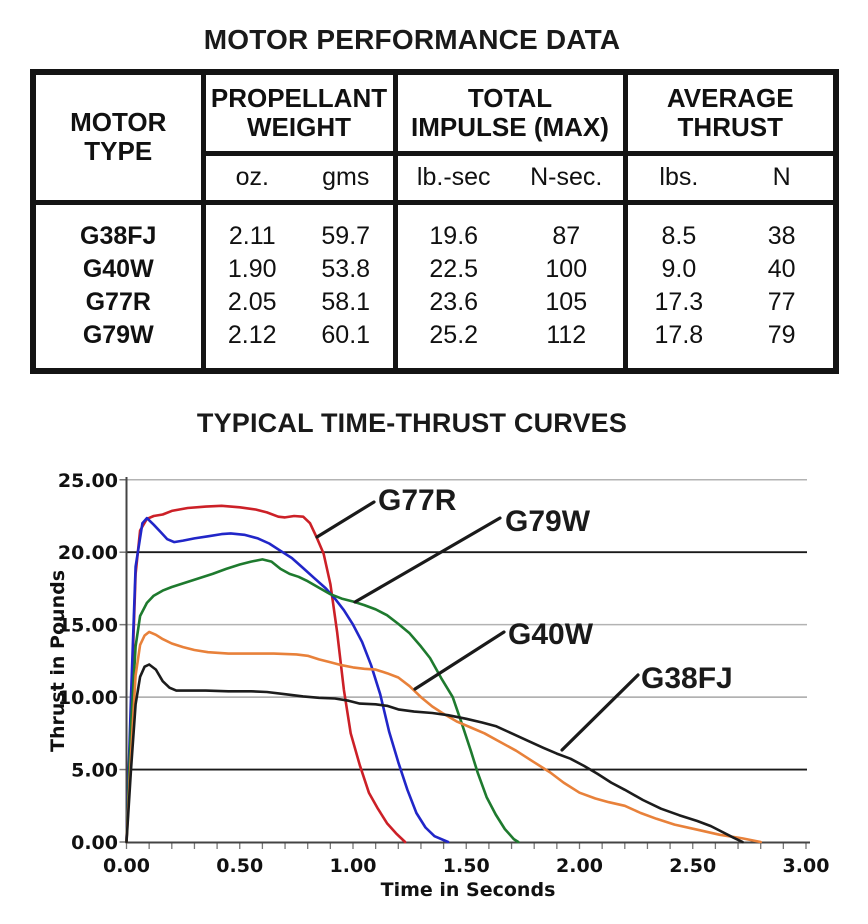 The width and height of the screenshot is (868, 924). What do you see at coordinates (551, 634) in the screenshot?
I see `curve-label-G40W: G40W` at bounding box center [551, 634].